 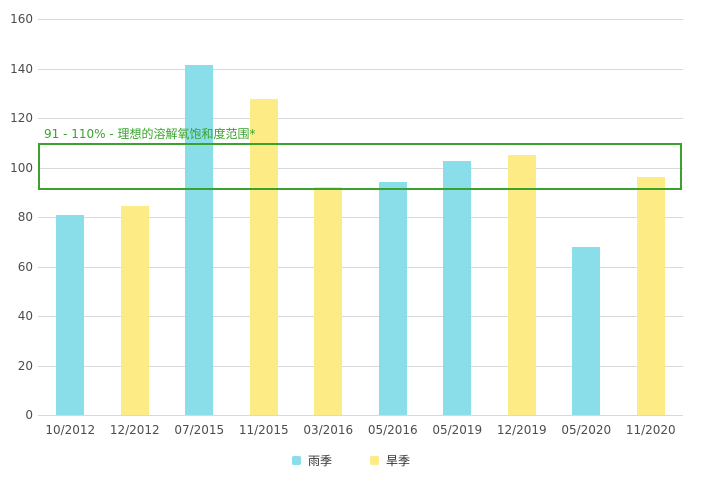 What do you see at coordinates (263, 257) in the screenshot?
I see `bar-11-2015` at bounding box center [263, 257].